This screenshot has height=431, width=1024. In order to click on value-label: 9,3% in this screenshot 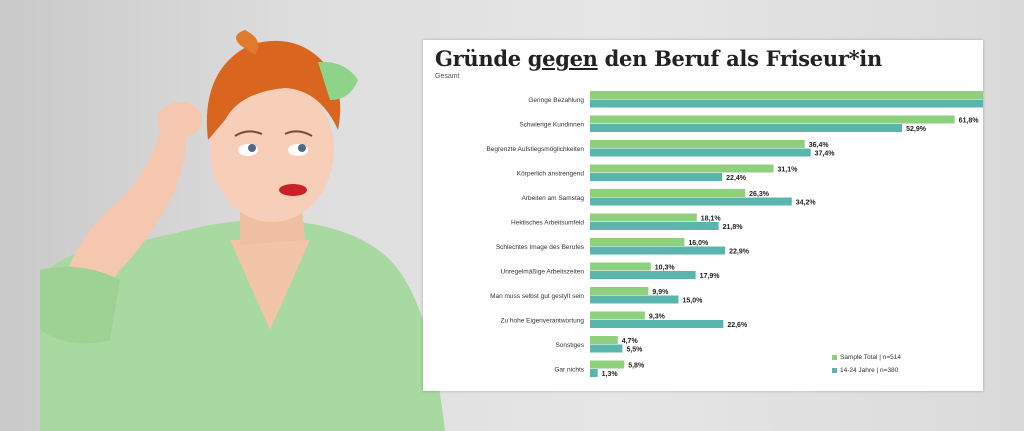, I will do `click(657, 317)`.